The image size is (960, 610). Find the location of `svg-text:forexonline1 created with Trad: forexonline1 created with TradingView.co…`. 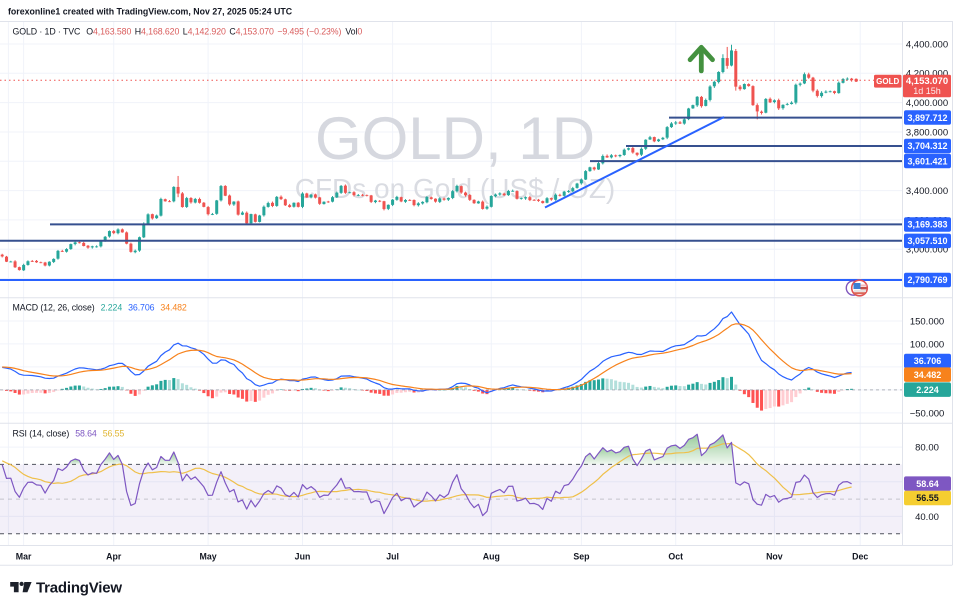

svg-text:forexonline1 created with Trad: forexonline1 created with TradingView.co… is located at coordinates (150, 12).